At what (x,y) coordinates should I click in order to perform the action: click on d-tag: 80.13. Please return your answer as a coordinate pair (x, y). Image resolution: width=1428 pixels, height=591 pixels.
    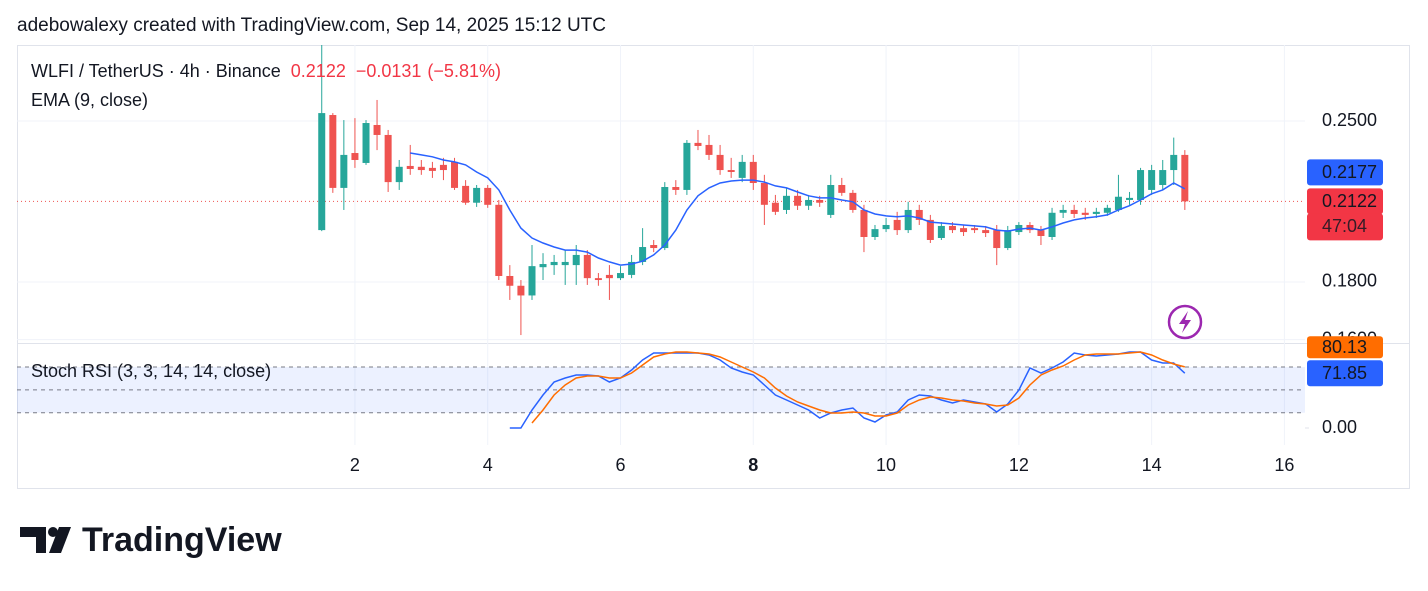
    Looking at the image, I should click on (1344, 347).